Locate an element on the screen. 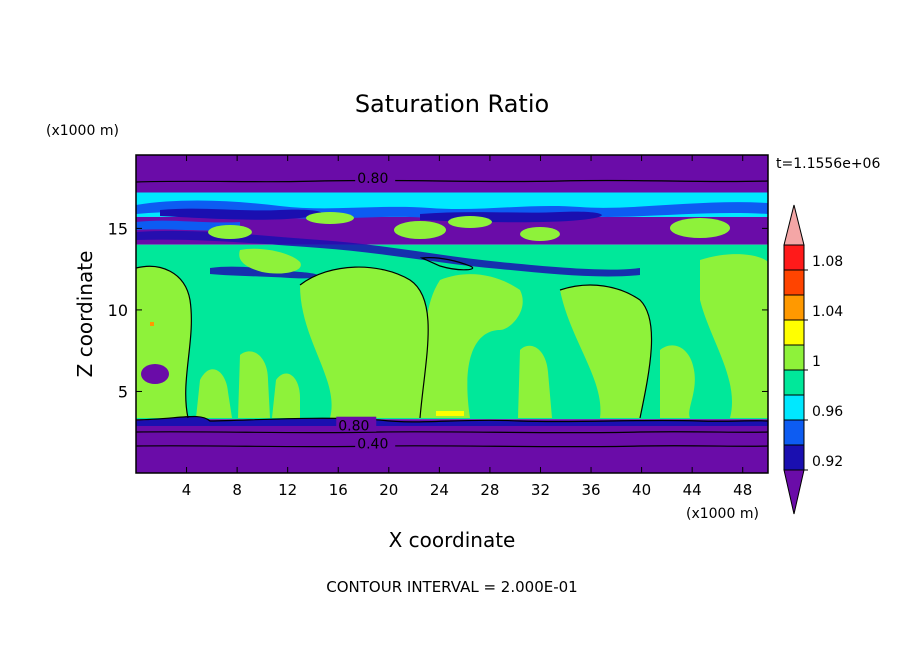  x-tick-label-9: 40 is located at coordinates (641, 490).